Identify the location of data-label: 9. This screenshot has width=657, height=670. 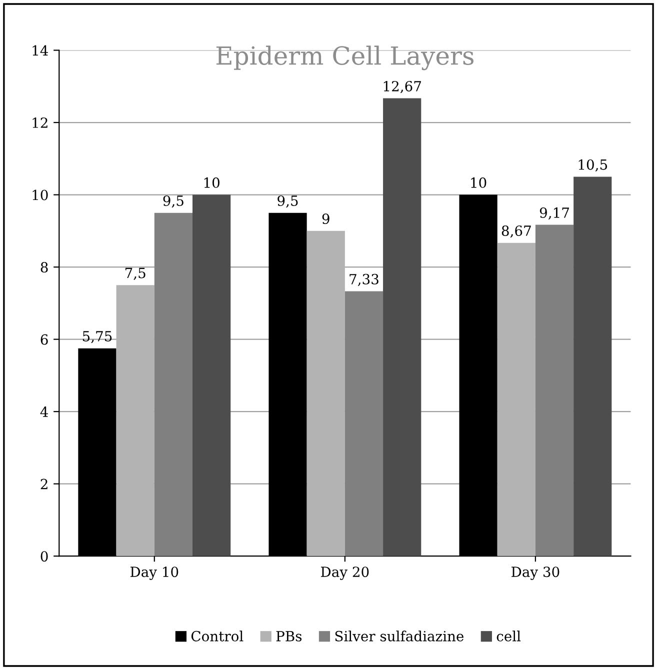
(326, 219).